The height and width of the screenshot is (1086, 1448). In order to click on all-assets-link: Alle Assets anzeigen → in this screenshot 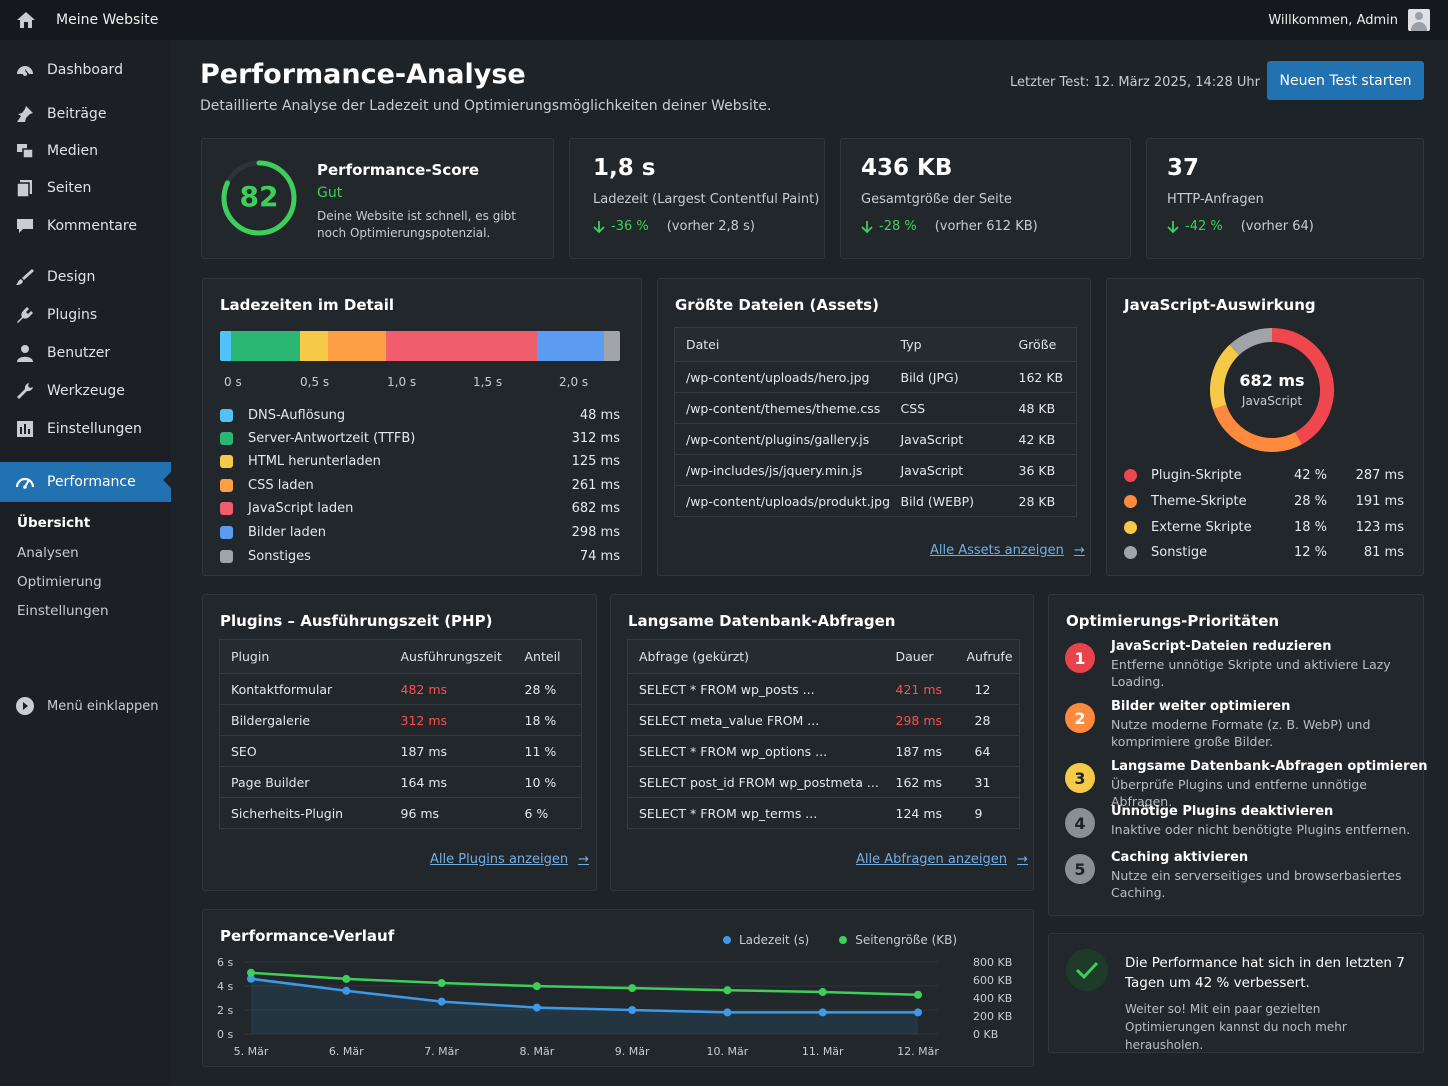, I will do `click(1007, 550)`.